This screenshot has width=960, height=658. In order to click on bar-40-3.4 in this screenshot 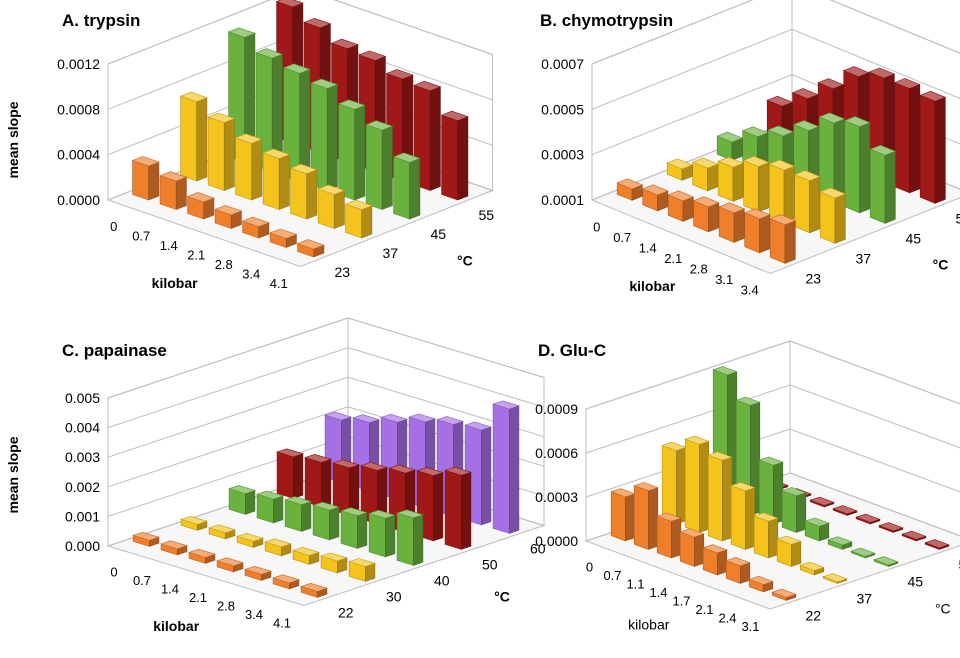, I will do `click(382, 533)`.